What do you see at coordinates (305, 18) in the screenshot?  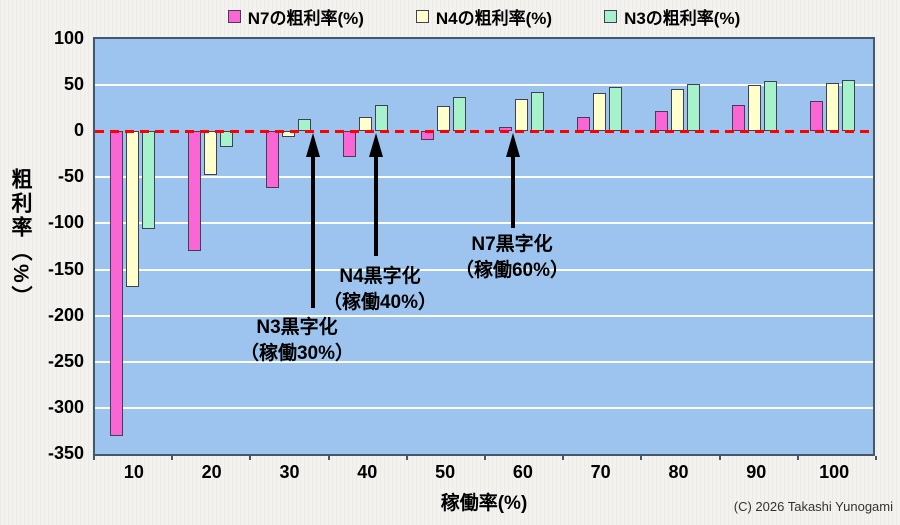 I see `legend-label-n7: N7の粗利率(%)` at bounding box center [305, 18].